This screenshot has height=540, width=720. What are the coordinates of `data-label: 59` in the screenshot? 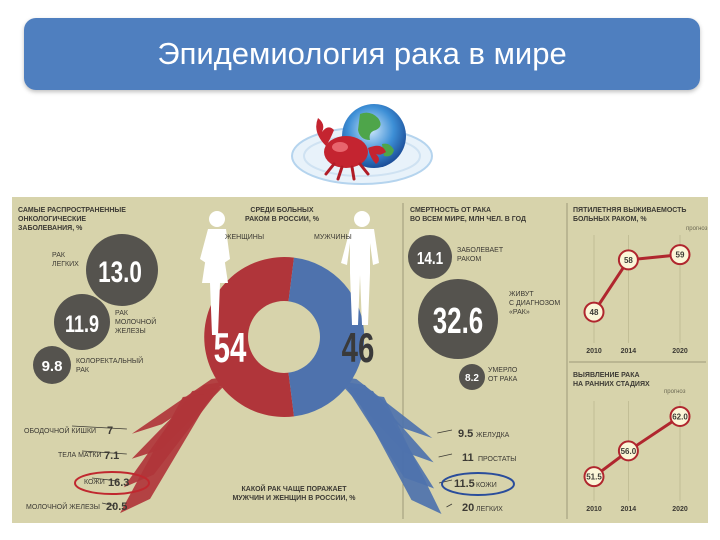 It's located at (680, 255).